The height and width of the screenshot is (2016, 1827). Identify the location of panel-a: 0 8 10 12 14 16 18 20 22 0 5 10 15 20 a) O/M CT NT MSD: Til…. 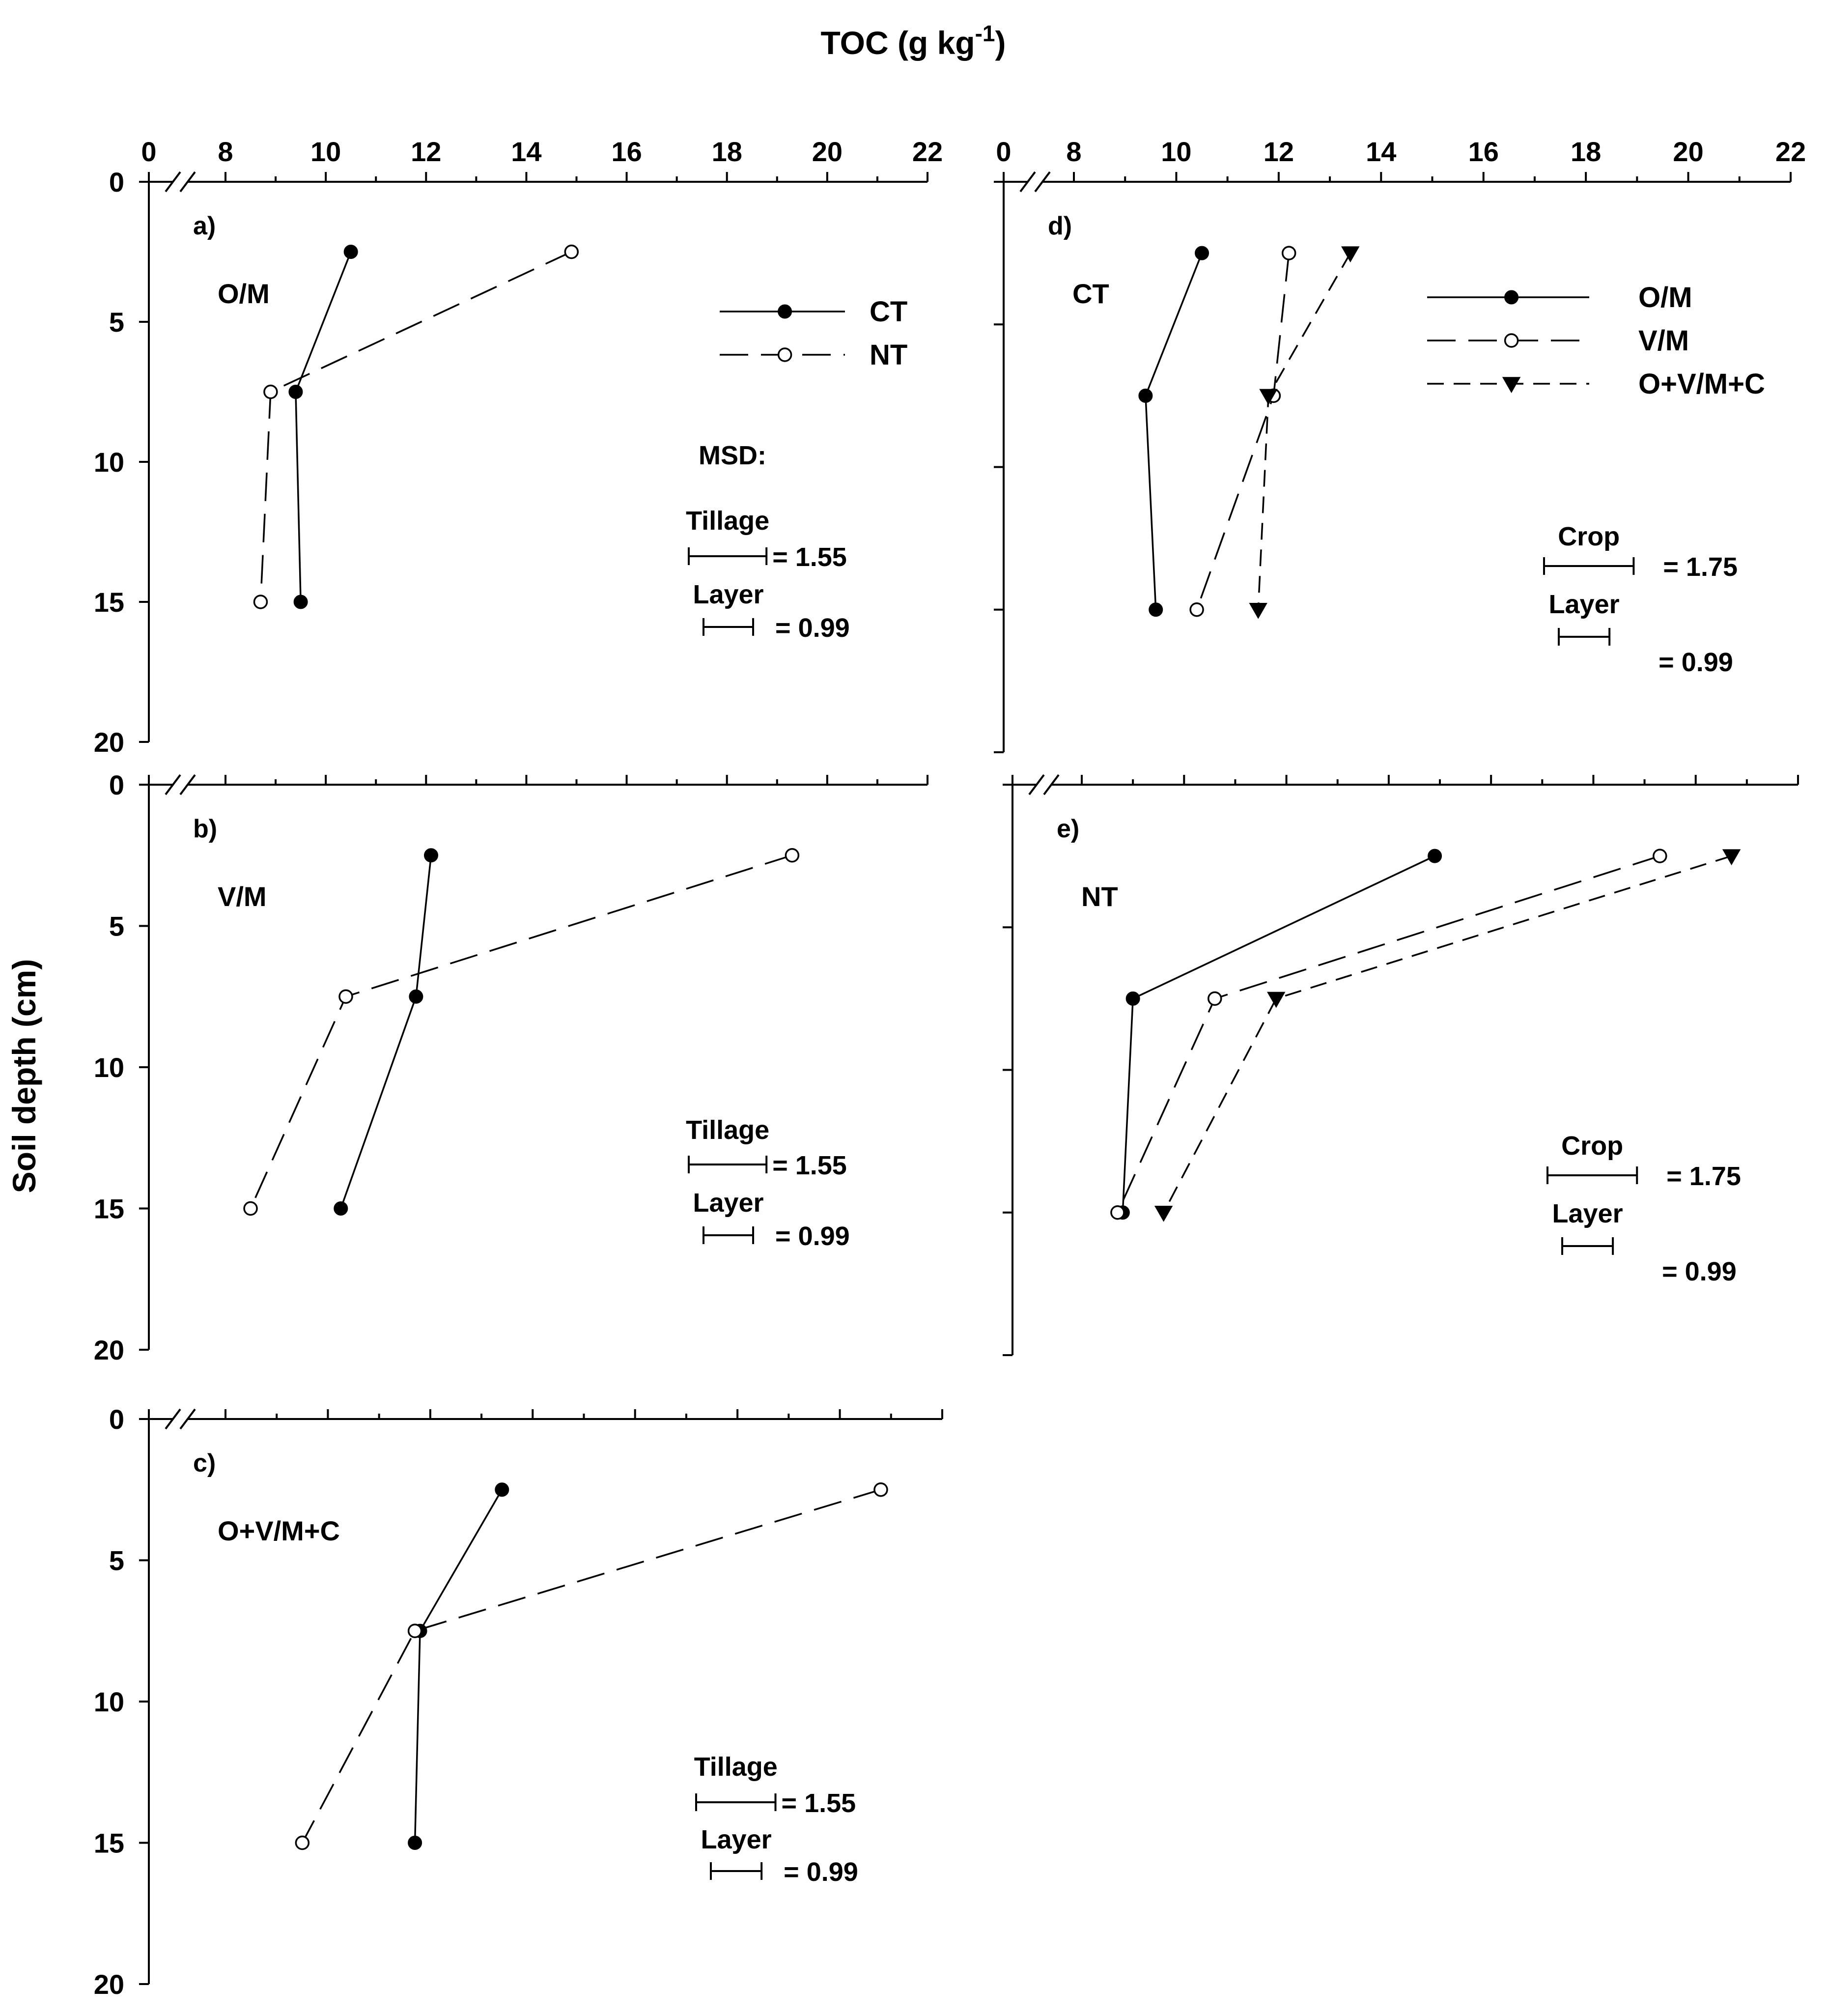
(518, 447).